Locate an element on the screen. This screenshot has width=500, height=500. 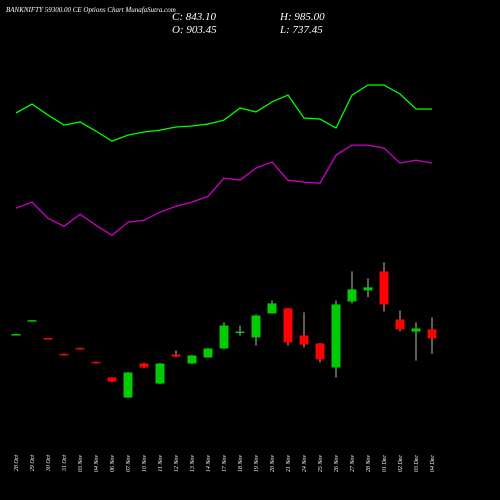
high-label: H: 985.00 is located at coordinates (302, 17).